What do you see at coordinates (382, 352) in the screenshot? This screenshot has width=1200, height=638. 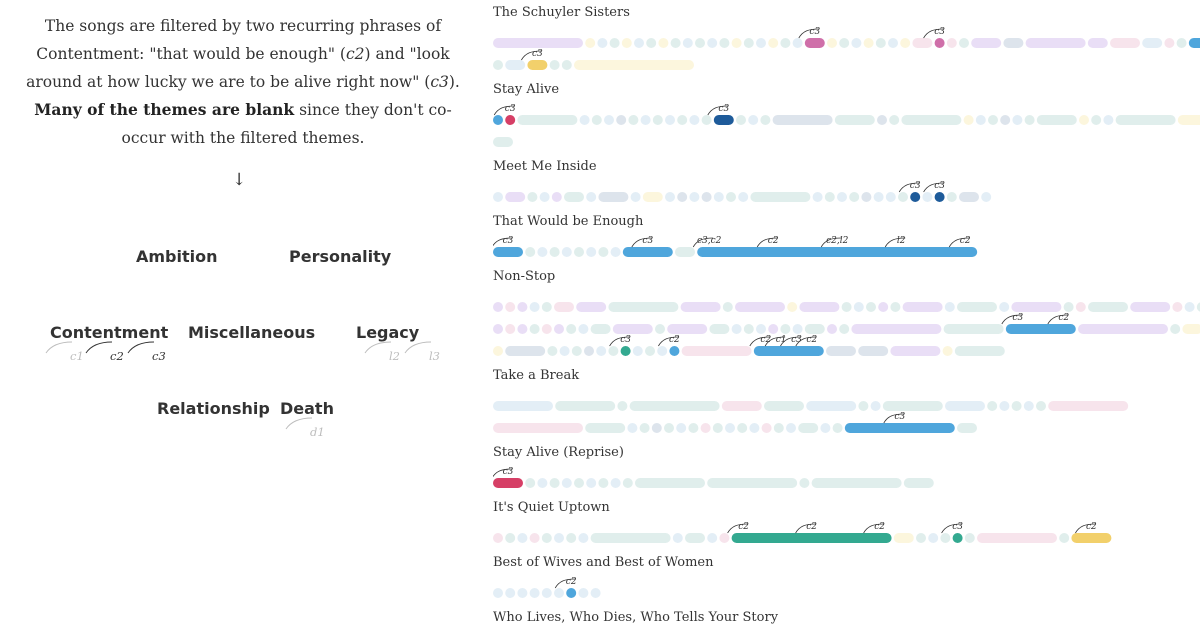 I see `phrase-tag-l2: l2` at bounding box center [382, 352].